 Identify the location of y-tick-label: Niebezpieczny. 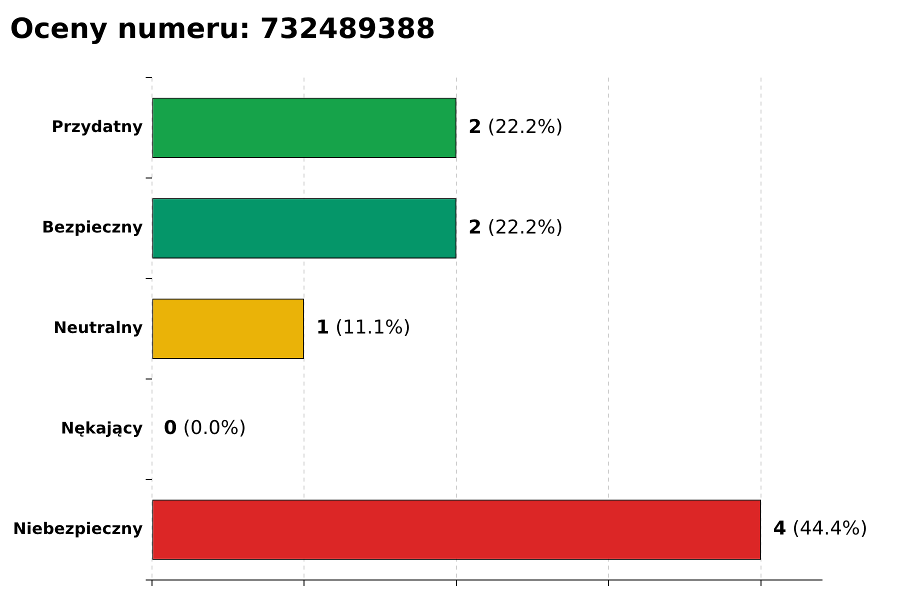
(78, 528).